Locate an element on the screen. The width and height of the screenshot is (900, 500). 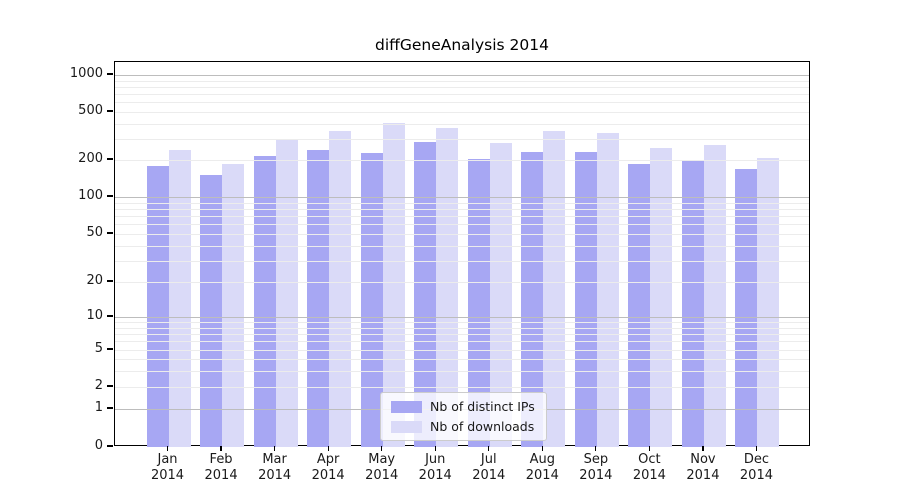
x-tick-label: Sep 2014 is located at coordinates (596, 467).